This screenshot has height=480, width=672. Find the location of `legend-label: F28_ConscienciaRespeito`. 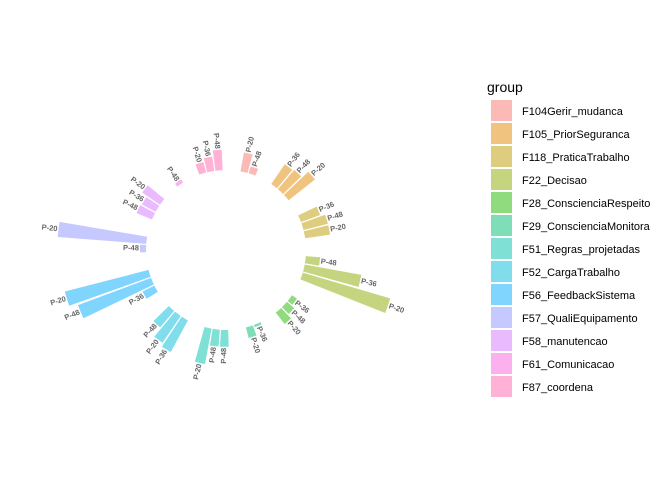

legend-label: F28_ConscienciaRespeito is located at coordinates (586, 204).